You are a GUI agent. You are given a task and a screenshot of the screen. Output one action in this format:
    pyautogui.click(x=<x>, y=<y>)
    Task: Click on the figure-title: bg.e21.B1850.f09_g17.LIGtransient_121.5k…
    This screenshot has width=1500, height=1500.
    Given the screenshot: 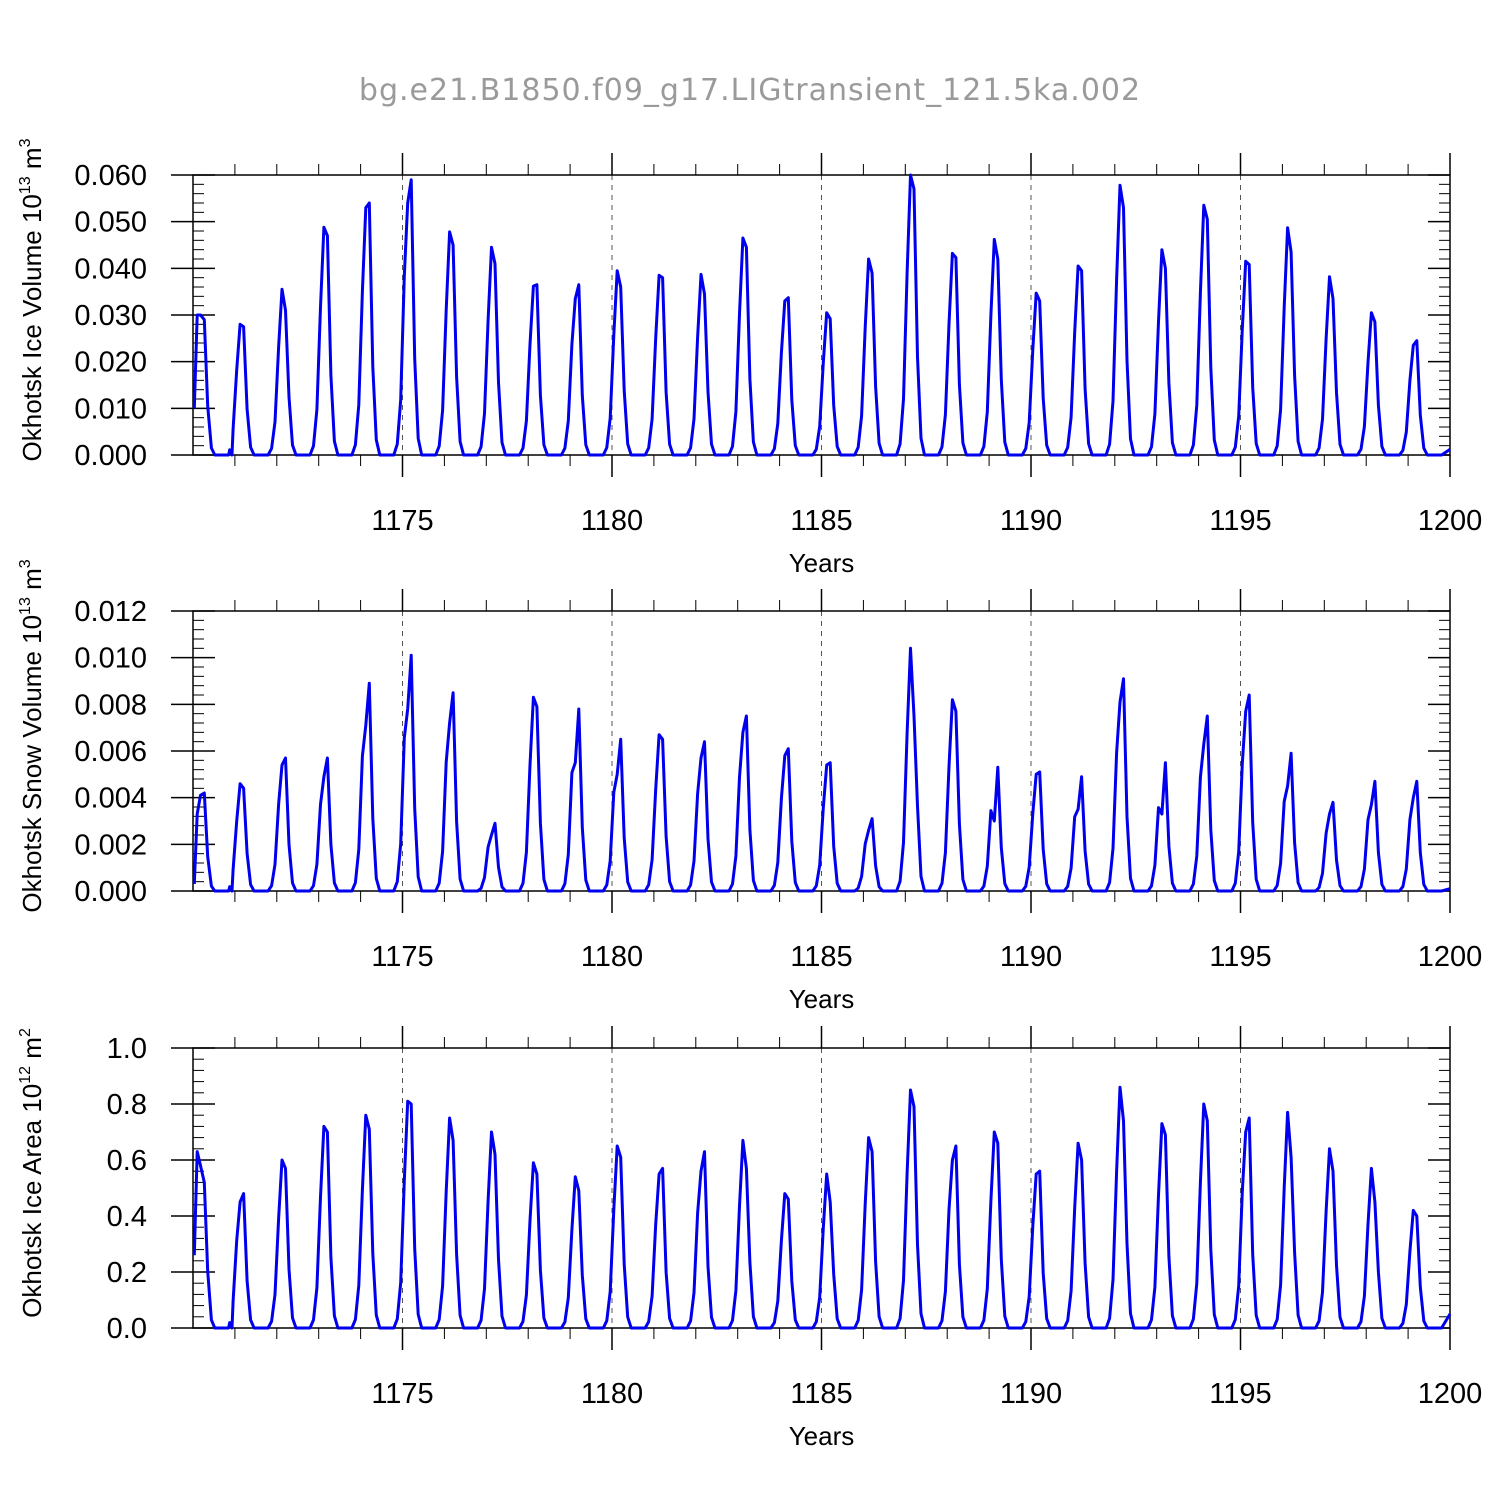 What is the action you would take?
    pyautogui.click(x=750, y=90)
    